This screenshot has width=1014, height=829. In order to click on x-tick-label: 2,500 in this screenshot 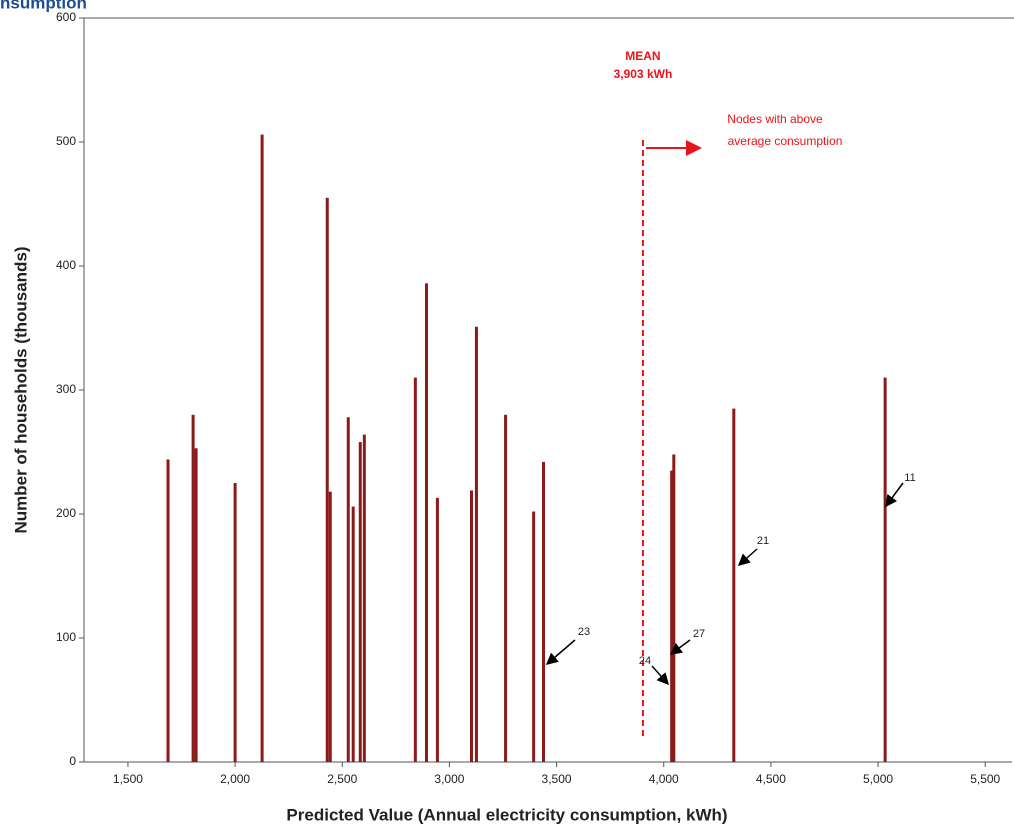, I will do `click(342, 779)`.